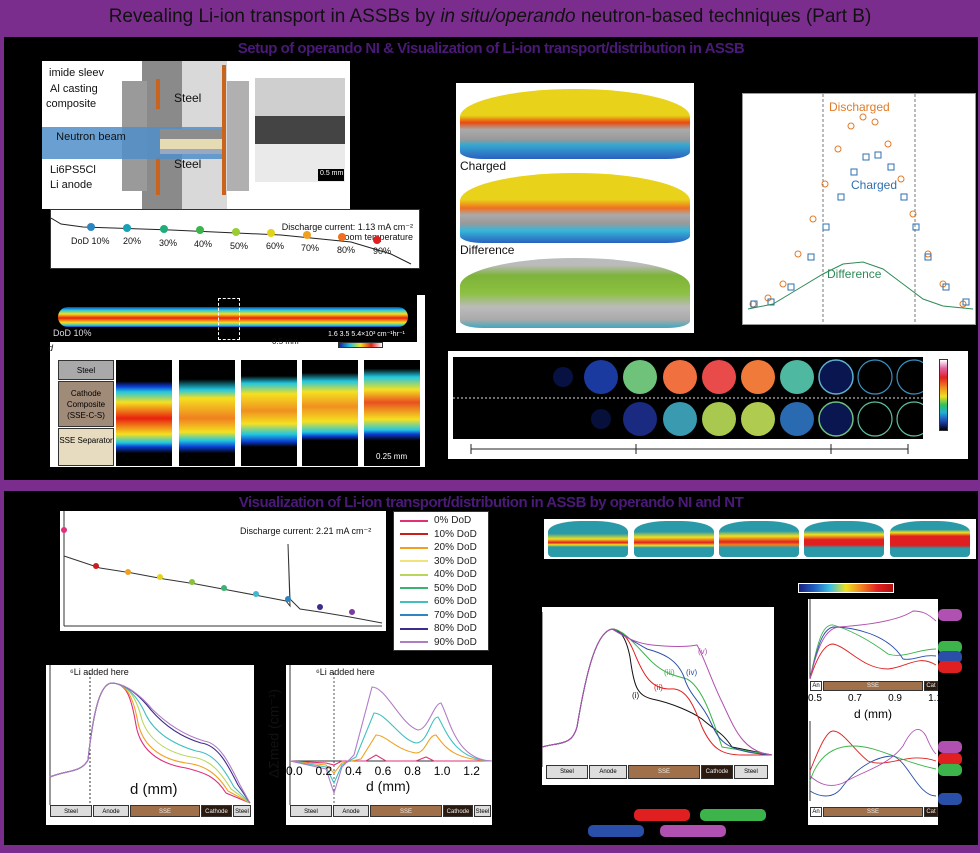  Describe the element at coordinates (86, 370) in the screenshot. I see `layer-steel: Steel` at that location.